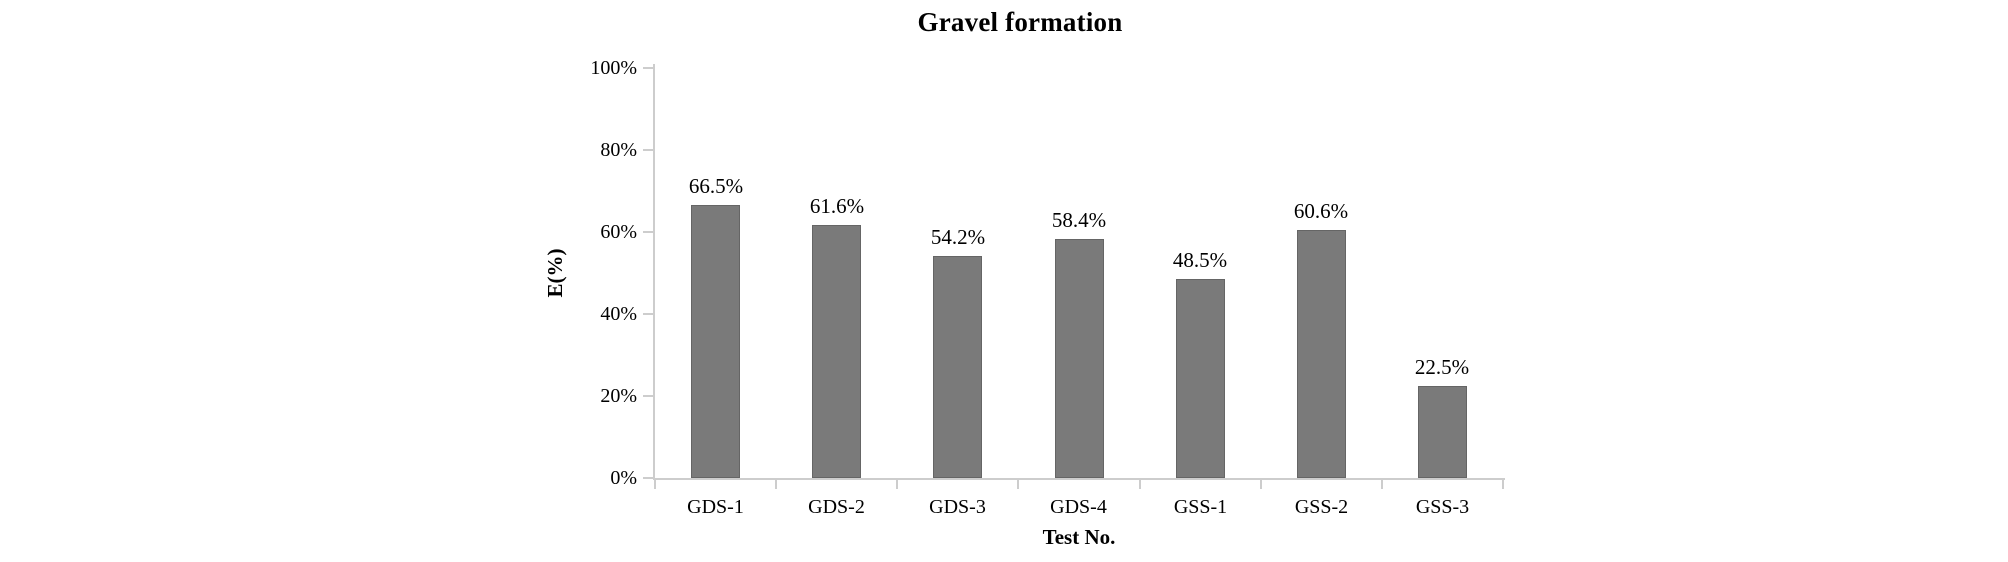 This screenshot has height=562, width=2008. What do you see at coordinates (836, 507) in the screenshot?
I see `x-tick-label: GDS-2` at bounding box center [836, 507].